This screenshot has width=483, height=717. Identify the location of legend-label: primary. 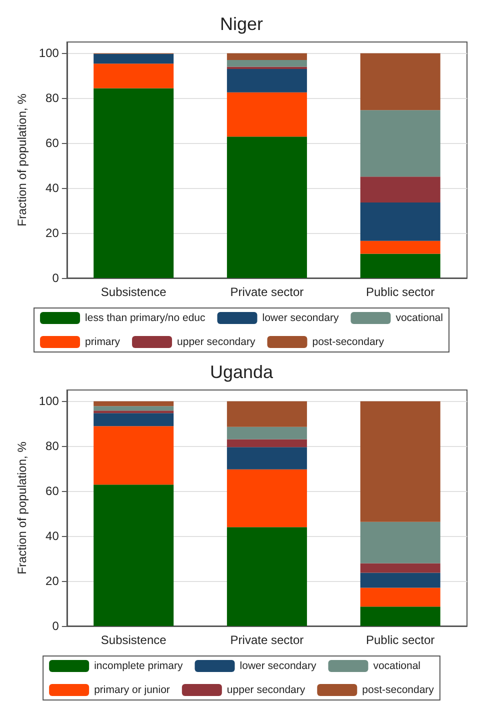
(103, 342).